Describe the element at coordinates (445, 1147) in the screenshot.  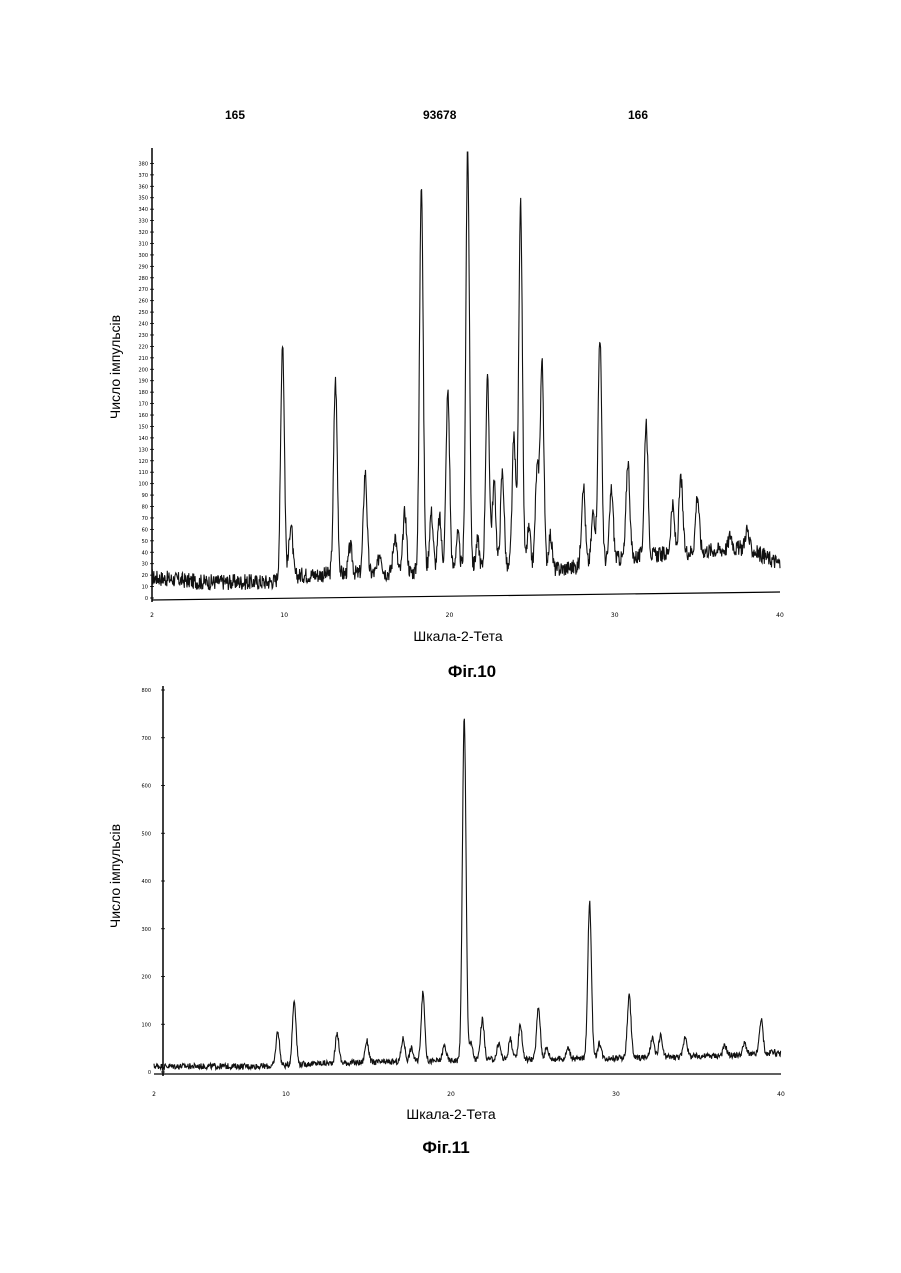
I see `fig11-caption: Фіг.11` at that location.